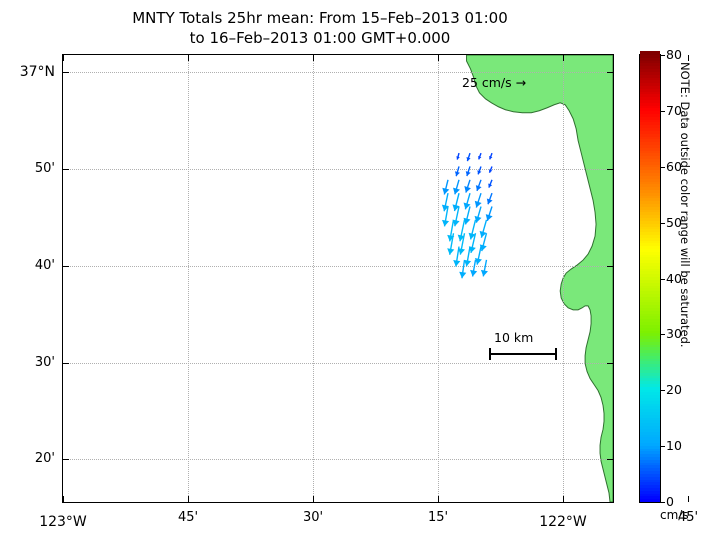 This screenshot has width=703, height=548. Describe the element at coordinates (674, 334) in the screenshot. I see `colorbar-tick-label: 30` at that location.